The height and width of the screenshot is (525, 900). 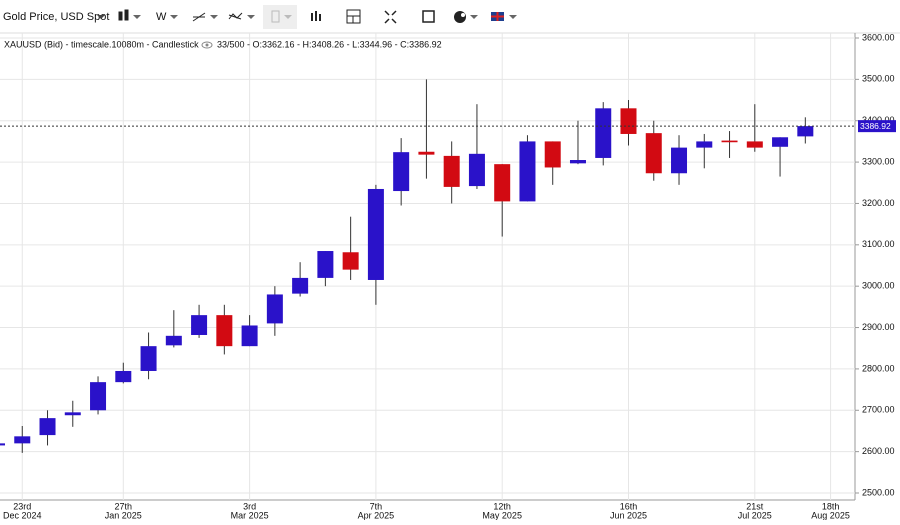 What do you see at coordinates (376, 506) in the screenshot?
I see `x-tick-label: 7th` at bounding box center [376, 506].